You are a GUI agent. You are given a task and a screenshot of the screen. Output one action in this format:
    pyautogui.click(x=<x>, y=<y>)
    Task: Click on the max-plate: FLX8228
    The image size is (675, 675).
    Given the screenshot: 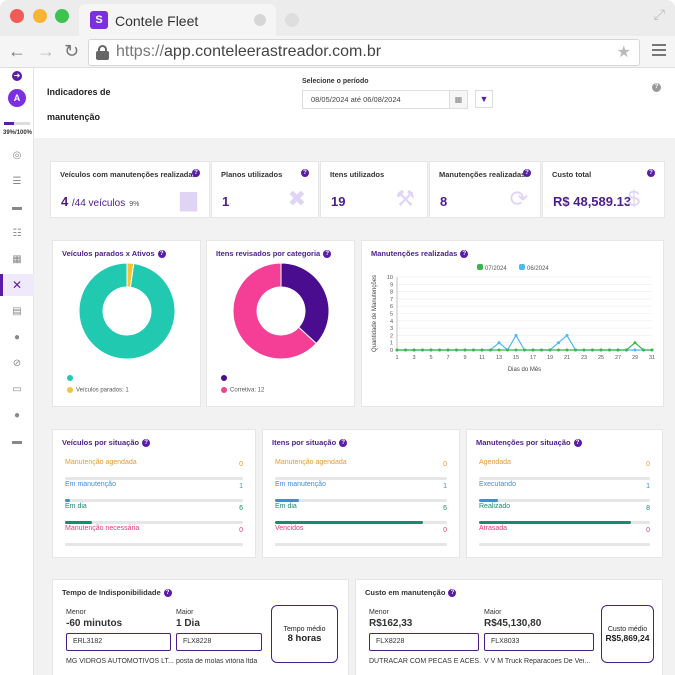 What is the action you would take?
    pyautogui.click(x=219, y=642)
    